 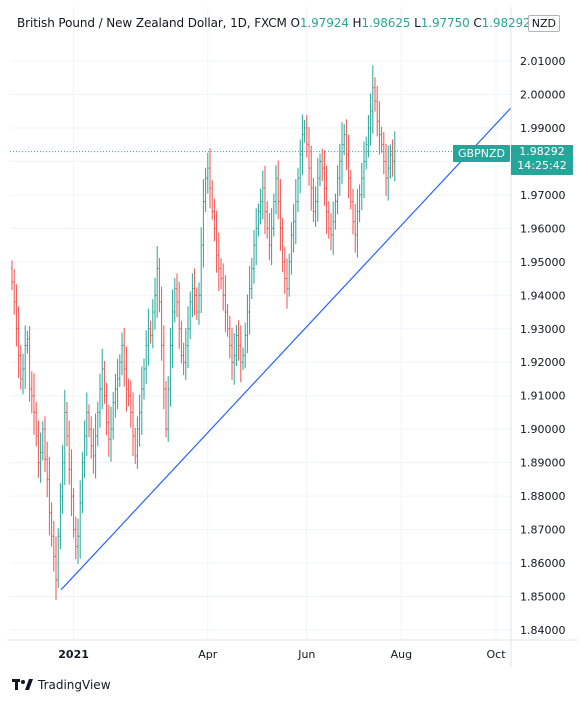 I want to click on currency-badge: NZD, so click(x=543, y=23).